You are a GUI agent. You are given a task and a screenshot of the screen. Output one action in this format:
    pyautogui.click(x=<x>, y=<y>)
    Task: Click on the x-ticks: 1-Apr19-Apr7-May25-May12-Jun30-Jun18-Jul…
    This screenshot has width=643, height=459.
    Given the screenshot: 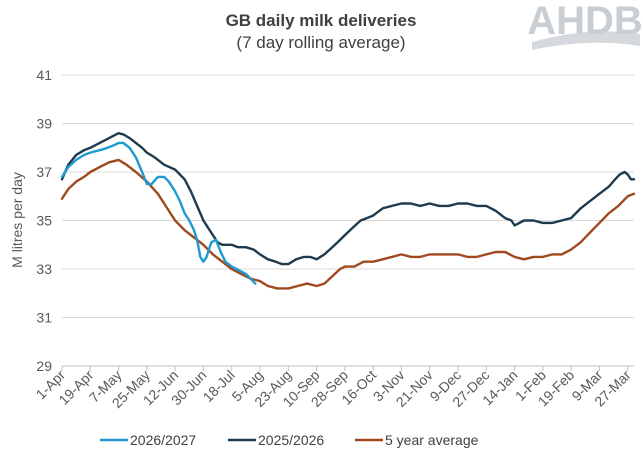 What is the action you would take?
    pyautogui.click(x=333, y=388)
    